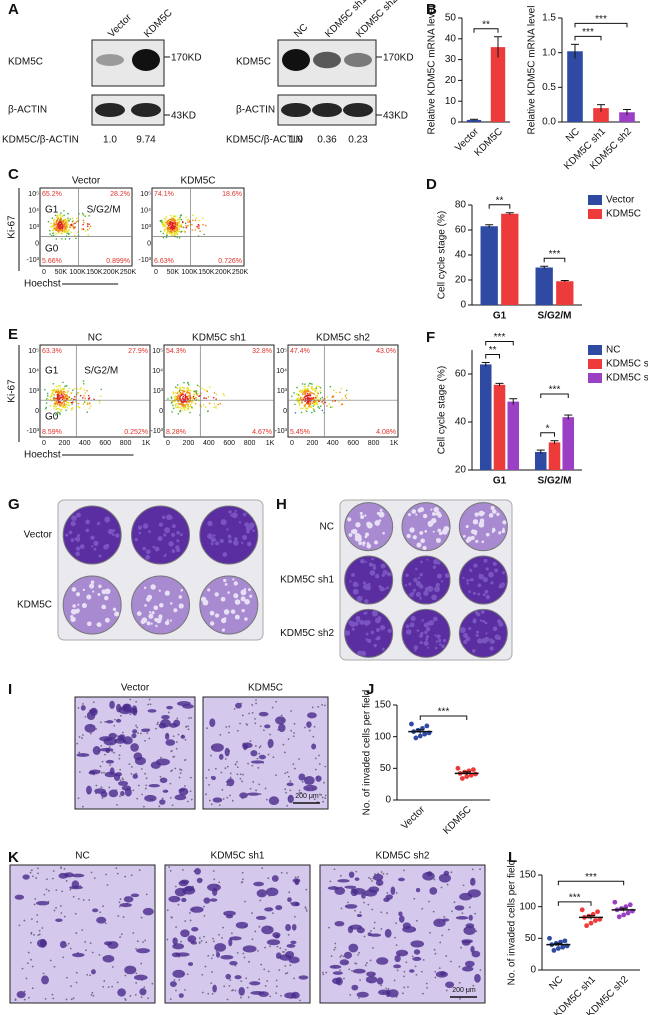 This screenshot has width=648, height=1015. I want to click on x-tick-label: NC, so click(556, 983).